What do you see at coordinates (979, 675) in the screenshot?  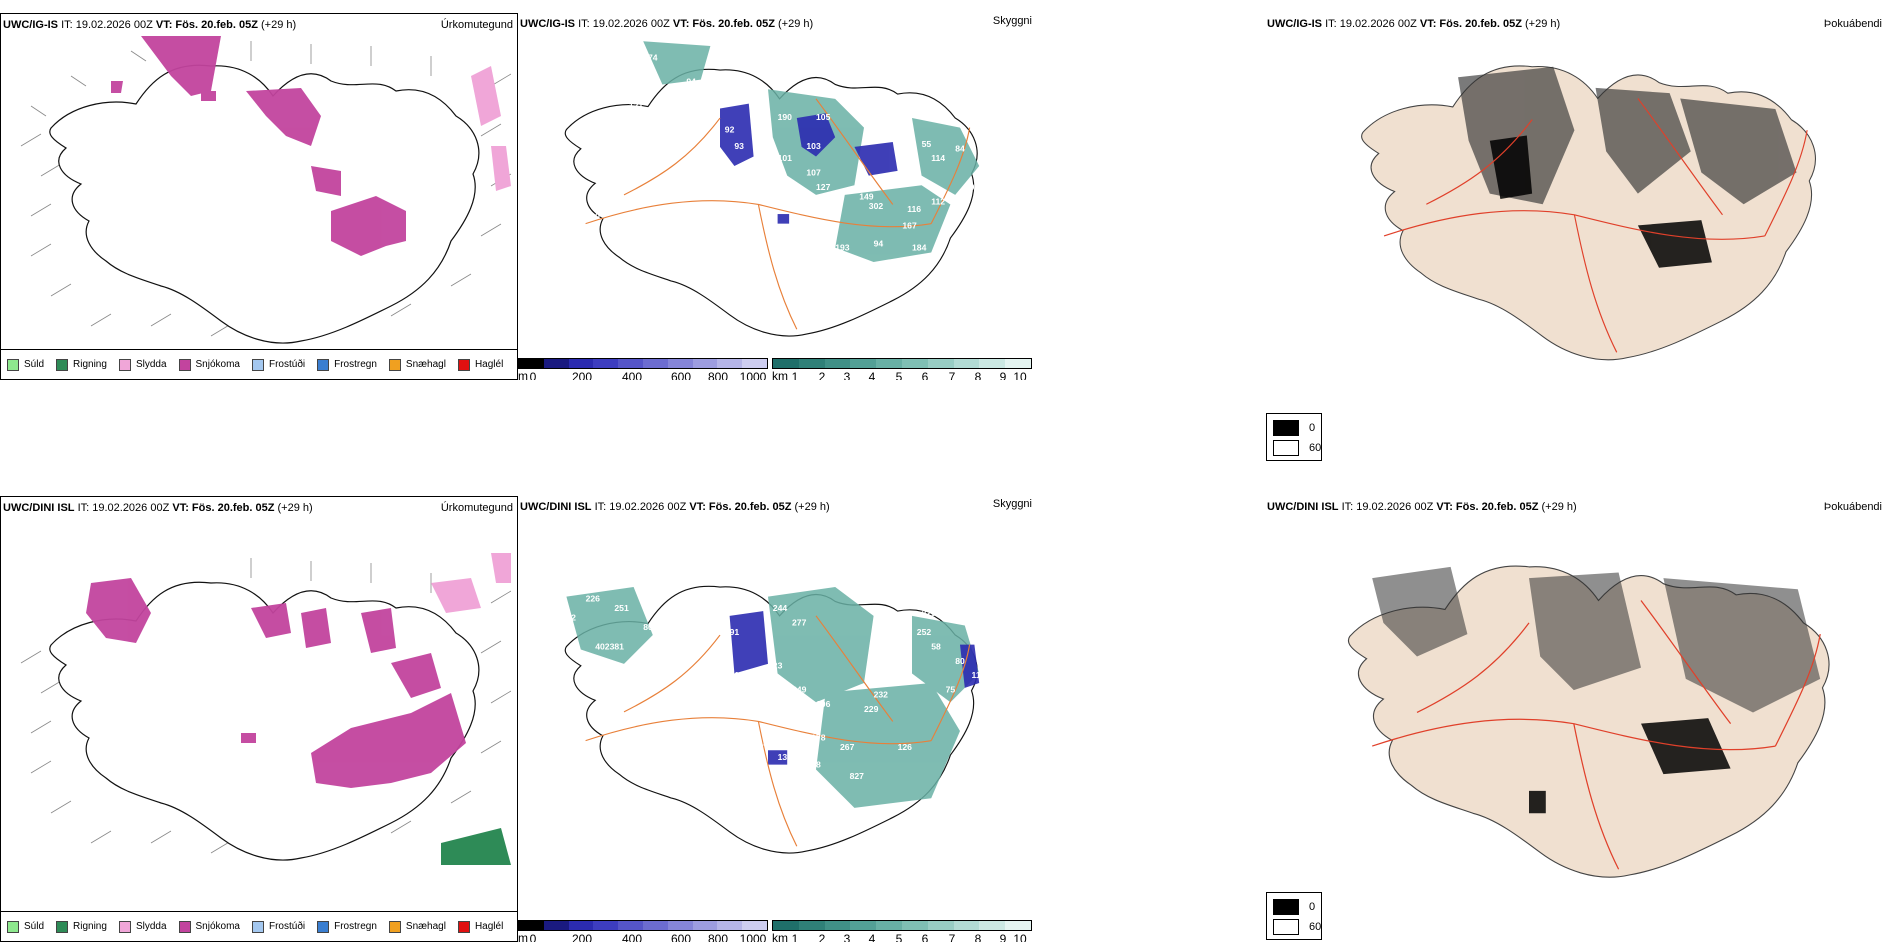 I see `ceiling-label: 117` at bounding box center [979, 675].